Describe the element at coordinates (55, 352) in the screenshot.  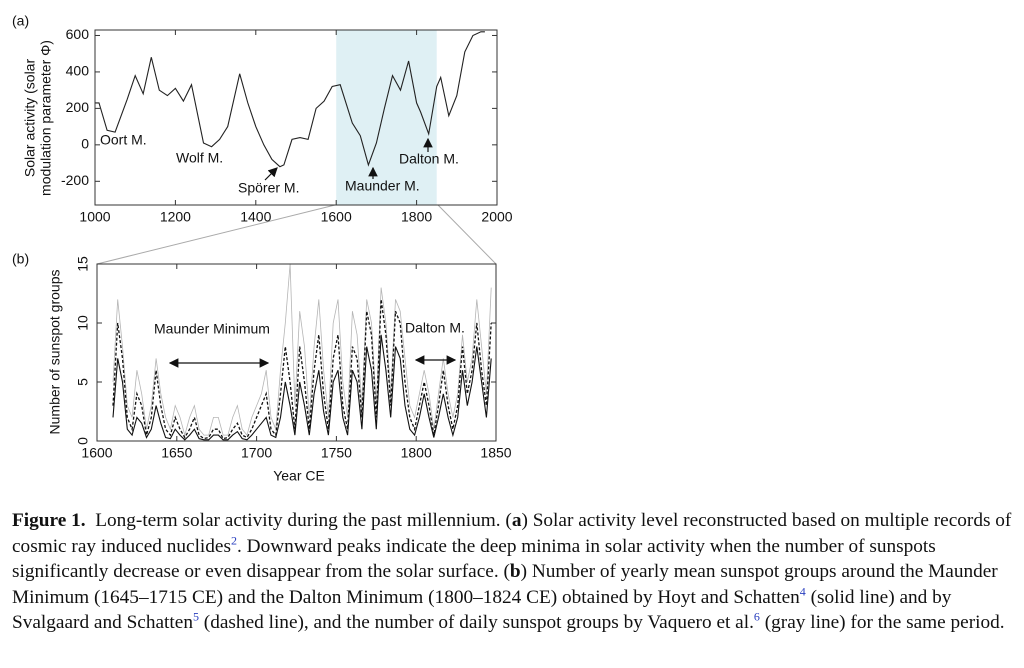
I see `y-axis-label: Number of sunspot groups` at that location.